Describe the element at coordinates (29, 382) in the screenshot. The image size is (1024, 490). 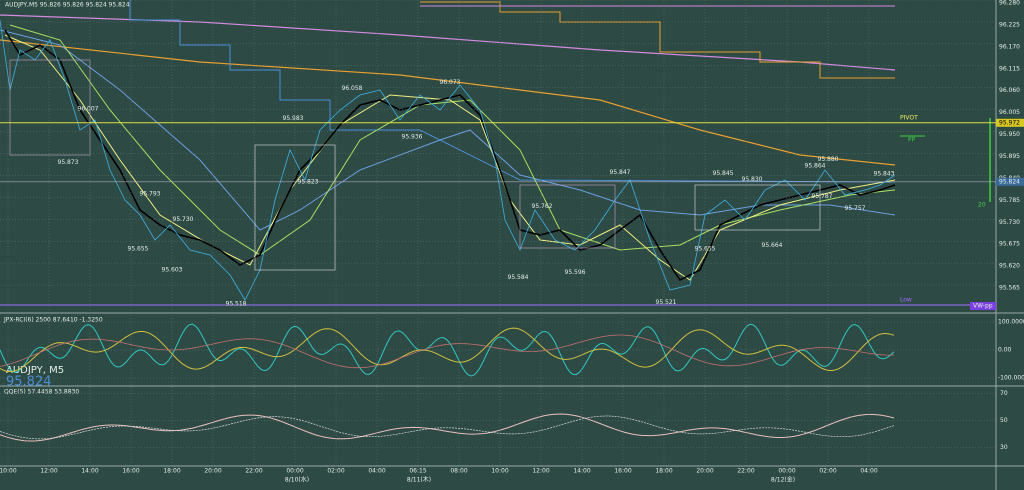
I see `overlay-price: 95.824` at that location.